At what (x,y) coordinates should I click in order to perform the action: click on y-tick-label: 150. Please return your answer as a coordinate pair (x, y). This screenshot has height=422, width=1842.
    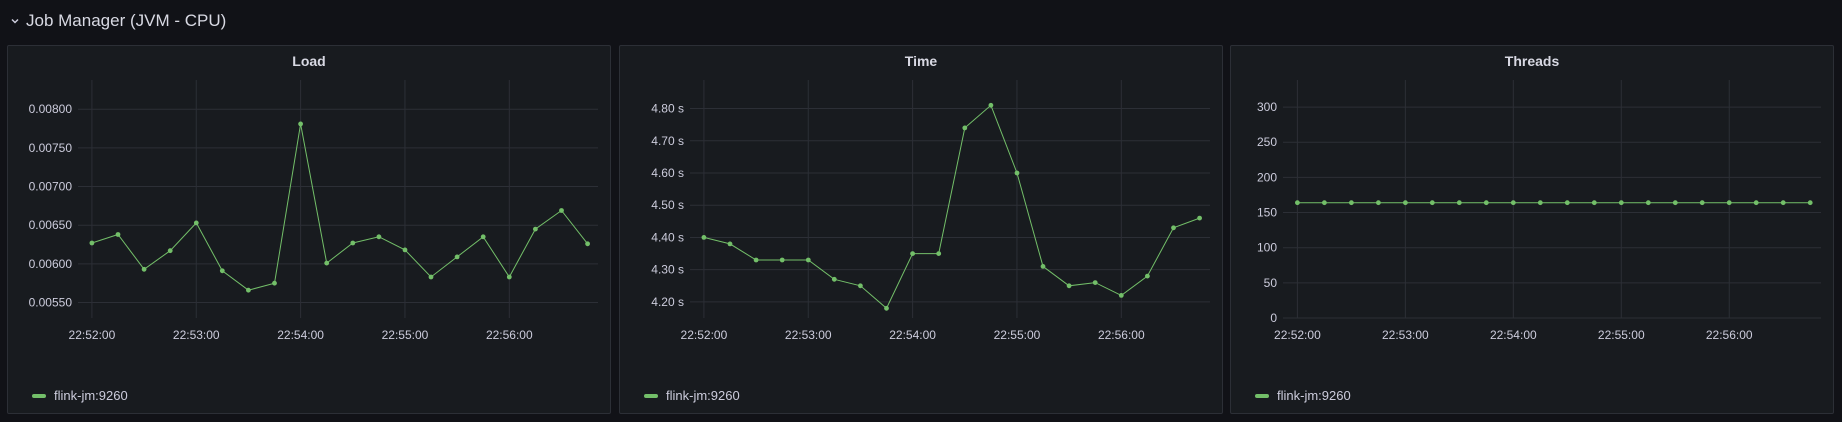
    Looking at the image, I should click on (1267, 213).